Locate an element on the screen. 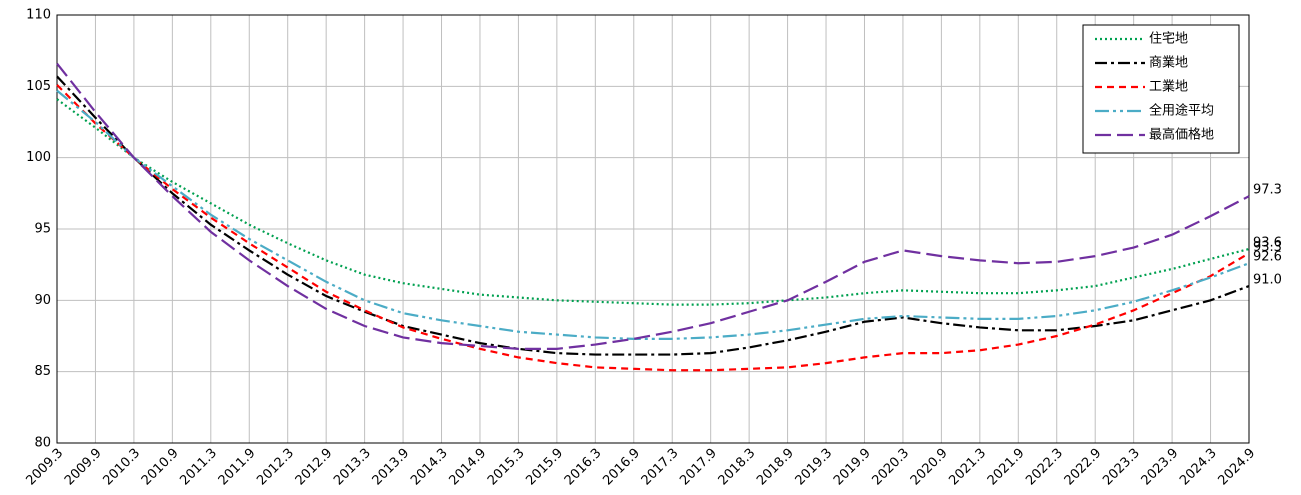  x-tick-label: 2021.9 is located at coordinates (1006, 467).